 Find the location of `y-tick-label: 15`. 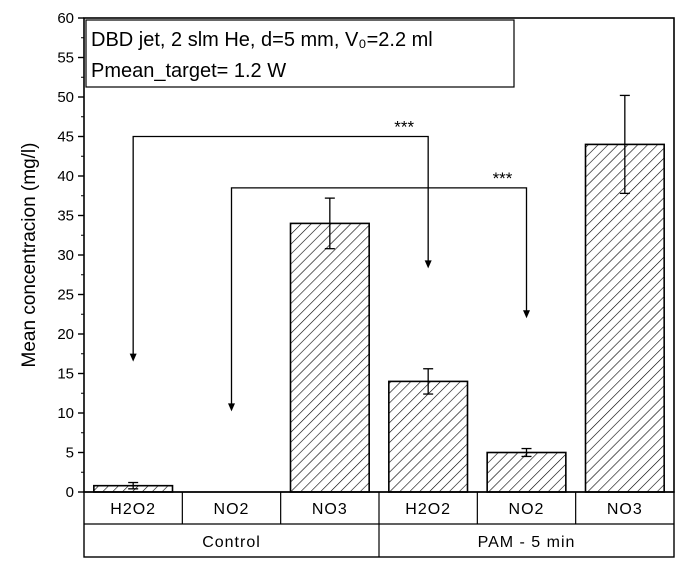

y-tick-label: 15 is located at coordinates (65, 374).